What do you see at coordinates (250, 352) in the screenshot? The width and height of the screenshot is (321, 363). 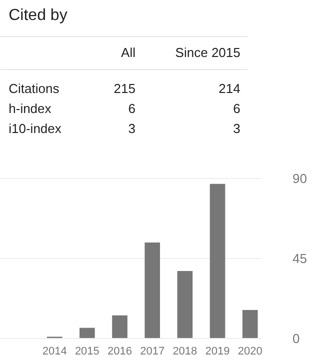 I see `x-tick-label: 2020` at bounding box center [250, 352].